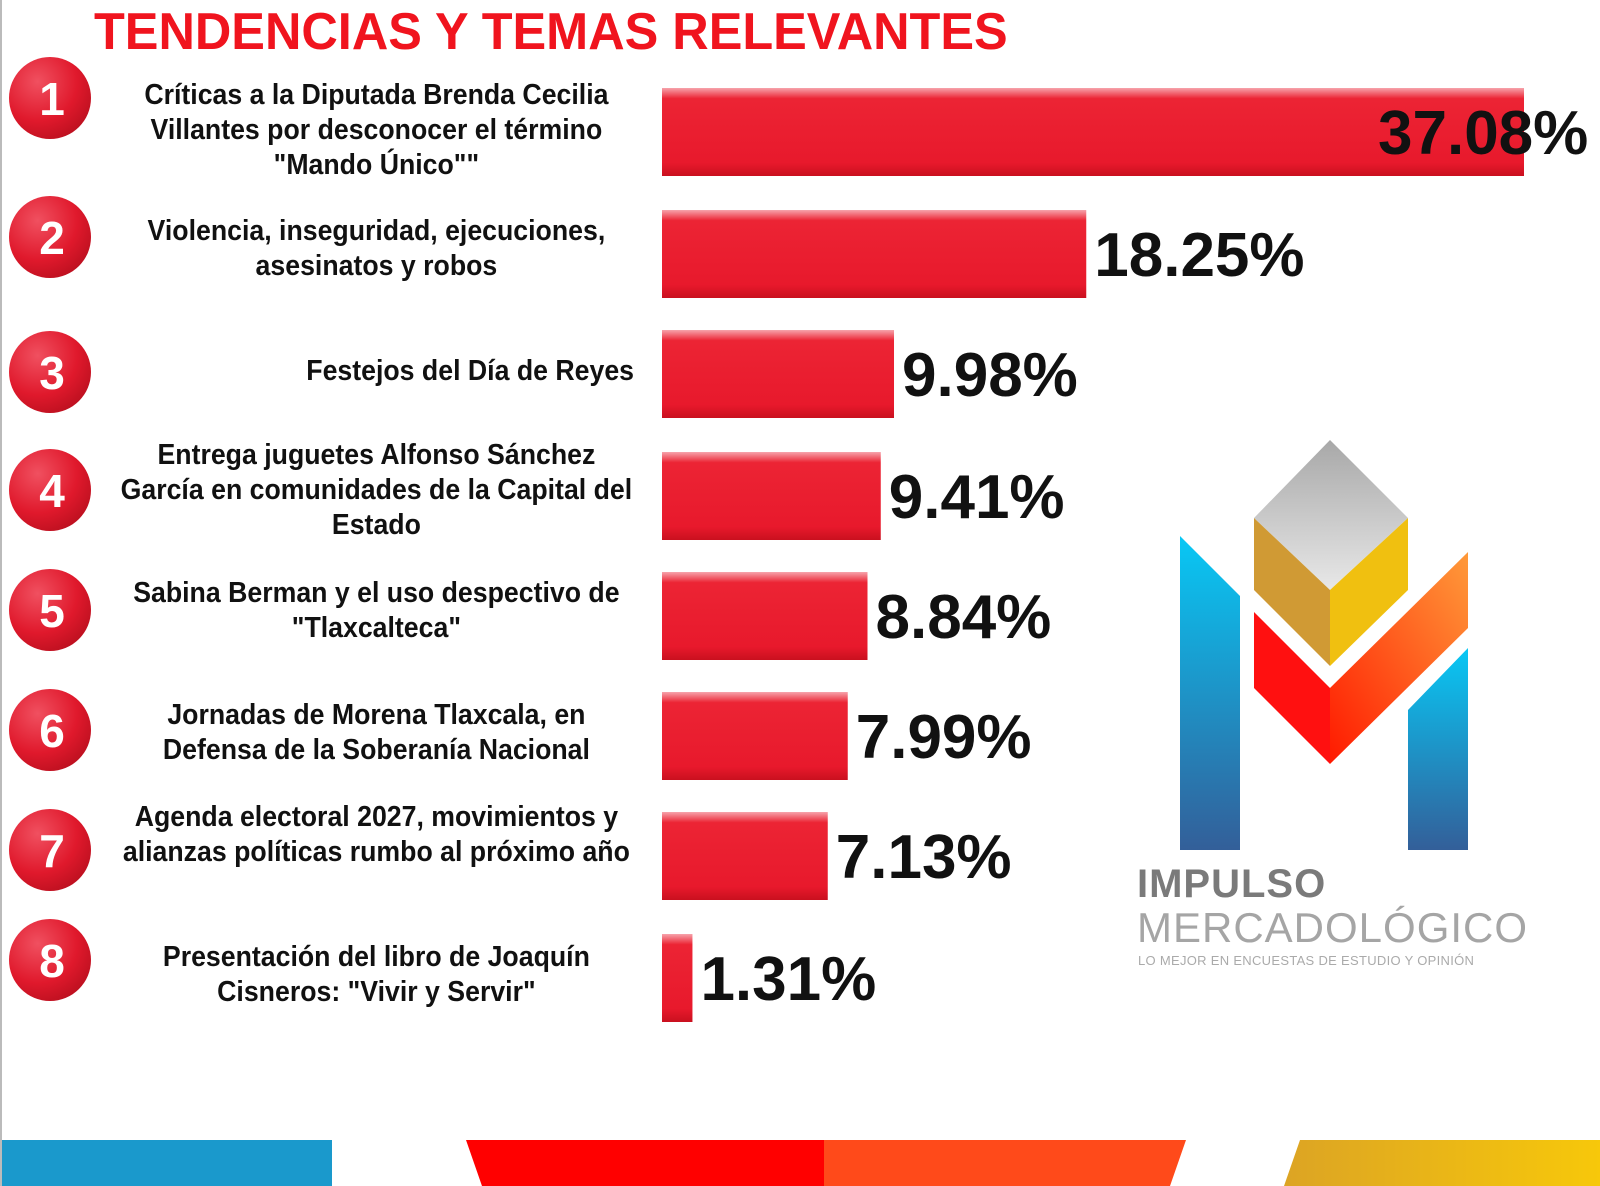 This screenshot has width=1600, height=1186. I want to click on value-label: 7.13%, so click(924, 857).